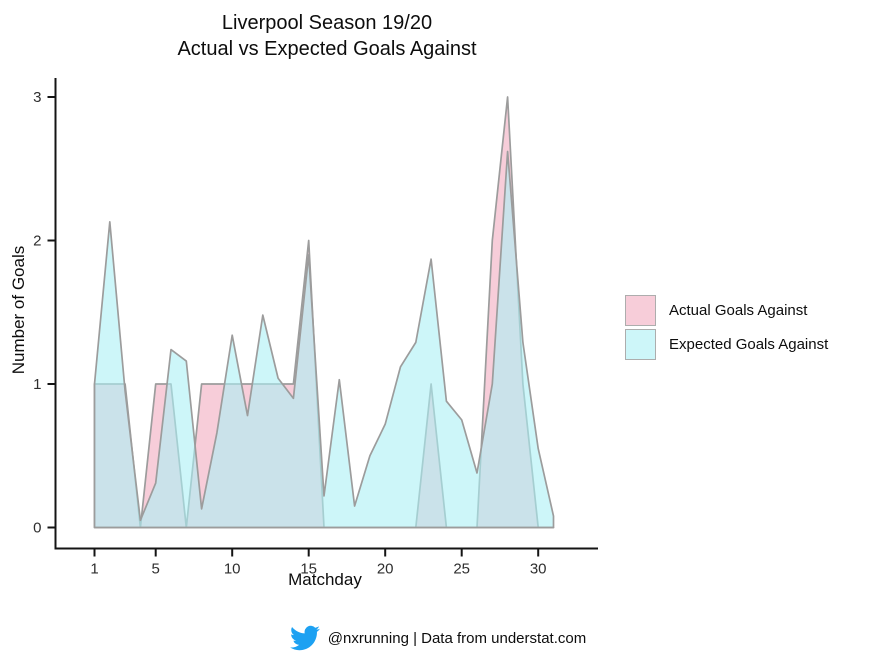 The width and height of the screenshot is (876, 665). Describe the element at coordinates (37, 384) in the screenshot. I see `y-tick-label: 1` at that location.